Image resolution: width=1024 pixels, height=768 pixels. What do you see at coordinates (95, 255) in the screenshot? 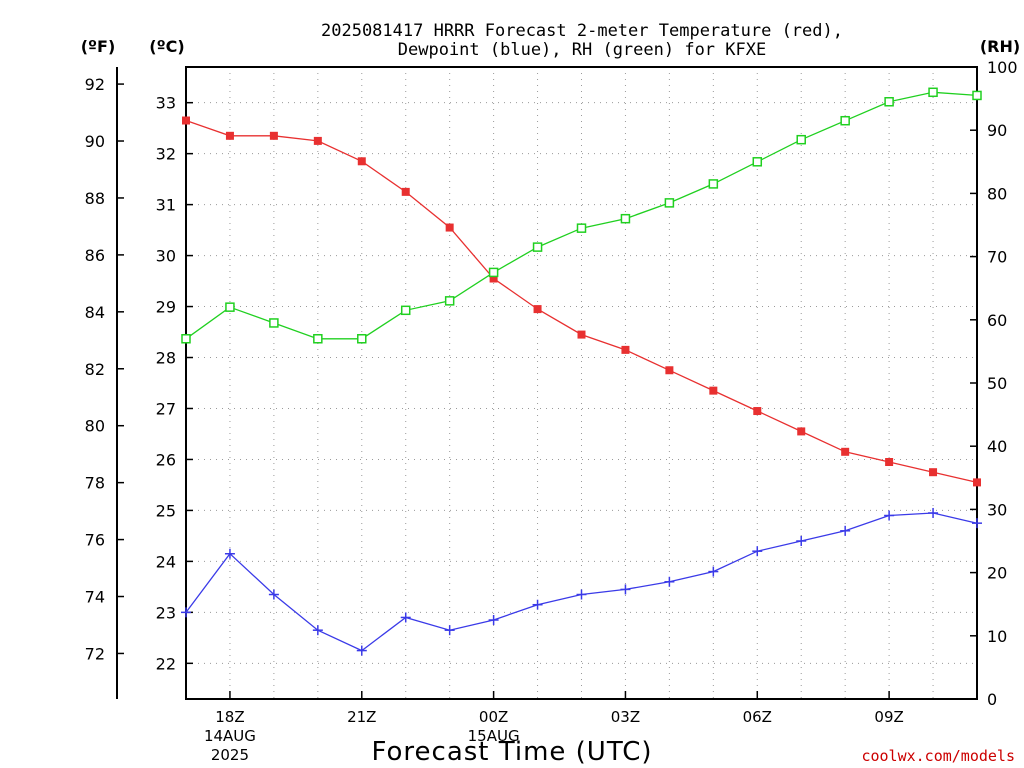
I see `fahrenheit-tick-label: 86` at bounding box center [95, 255].